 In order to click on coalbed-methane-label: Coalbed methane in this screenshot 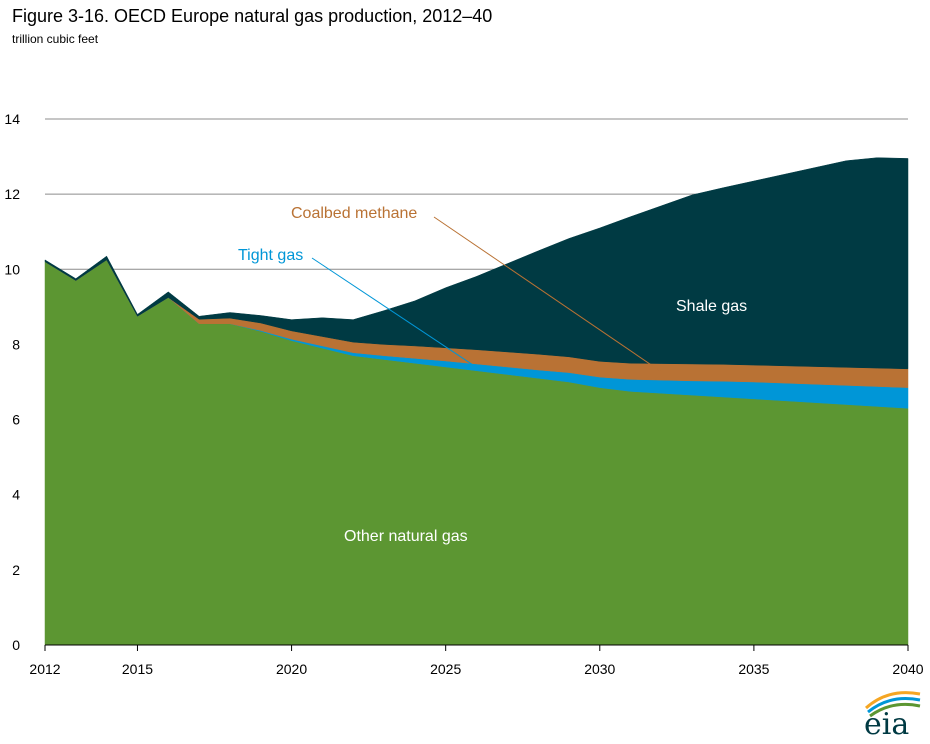, I will do `click(354, 213)`.